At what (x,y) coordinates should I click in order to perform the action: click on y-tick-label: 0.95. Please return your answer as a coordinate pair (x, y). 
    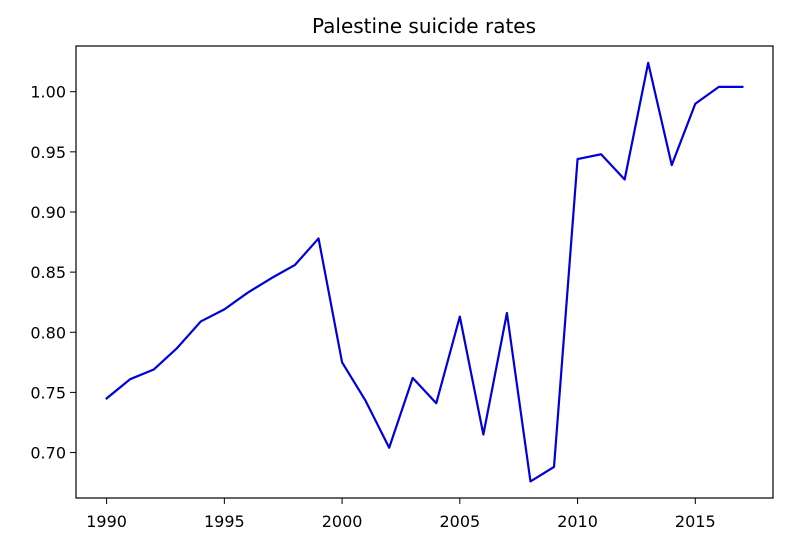
    Looking at the image, I should click on (48, 152).